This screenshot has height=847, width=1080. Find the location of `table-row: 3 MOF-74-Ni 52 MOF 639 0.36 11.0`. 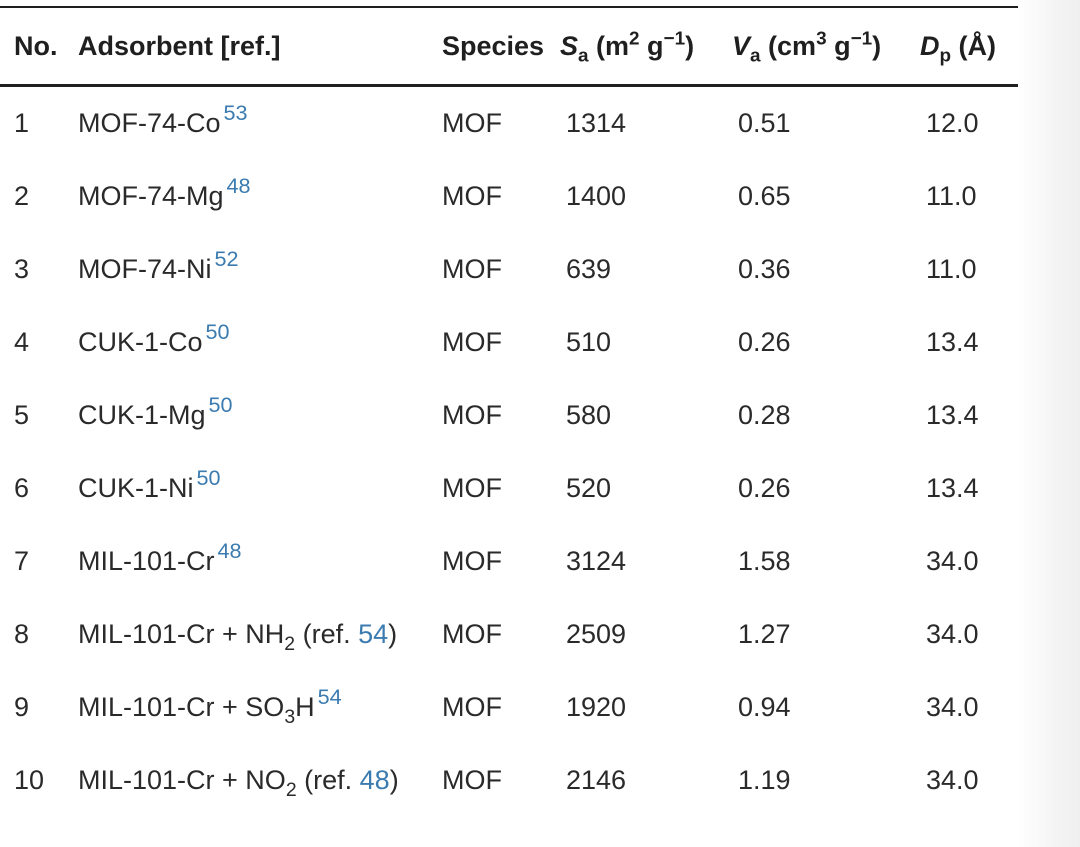

table-row: 3 MOF-74-Ni 52 MOF 639 0.36 11.0 is located at coordinates (509, 269).